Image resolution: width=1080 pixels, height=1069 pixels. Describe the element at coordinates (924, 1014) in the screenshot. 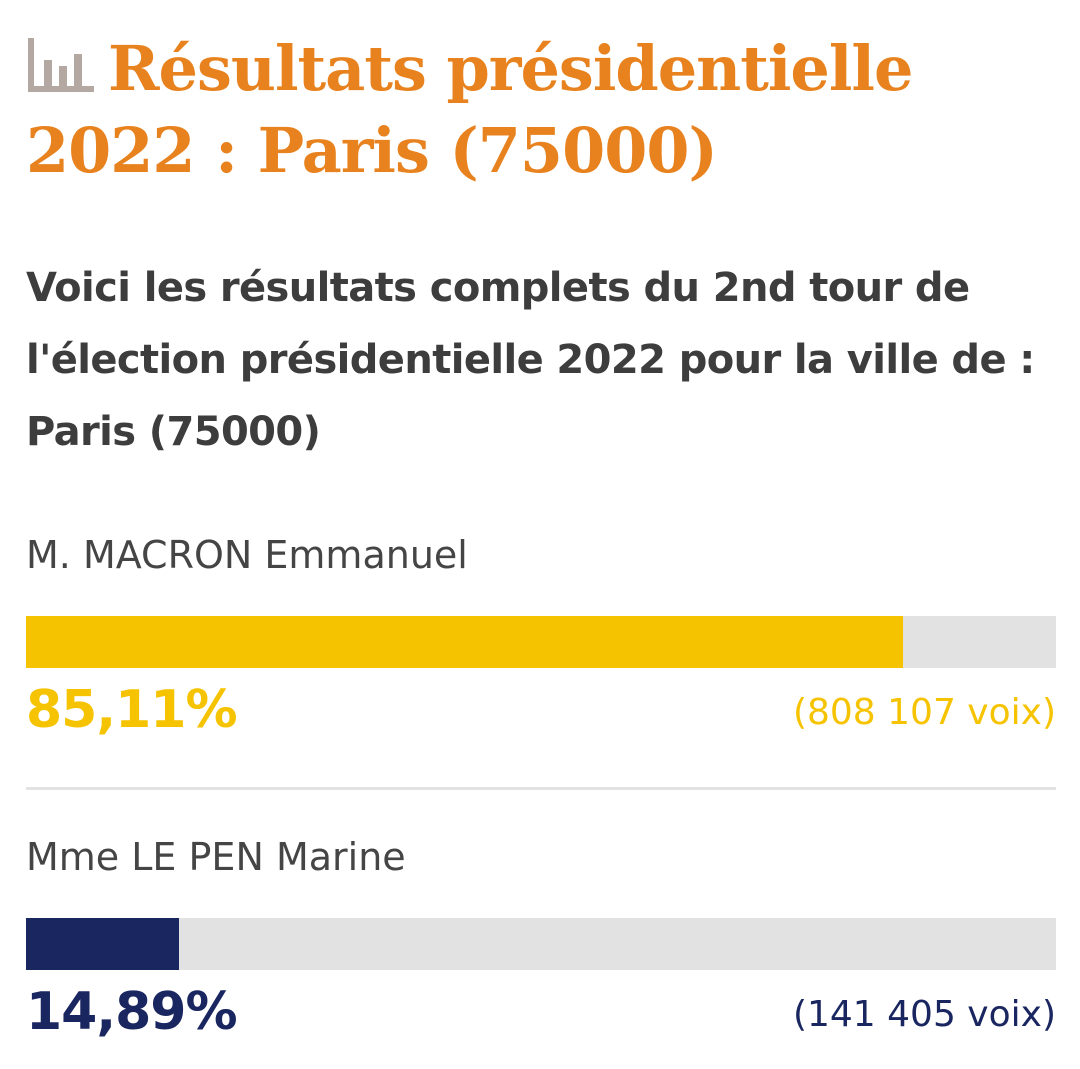

I see `votes-count: (141 405 voix)` at that location.